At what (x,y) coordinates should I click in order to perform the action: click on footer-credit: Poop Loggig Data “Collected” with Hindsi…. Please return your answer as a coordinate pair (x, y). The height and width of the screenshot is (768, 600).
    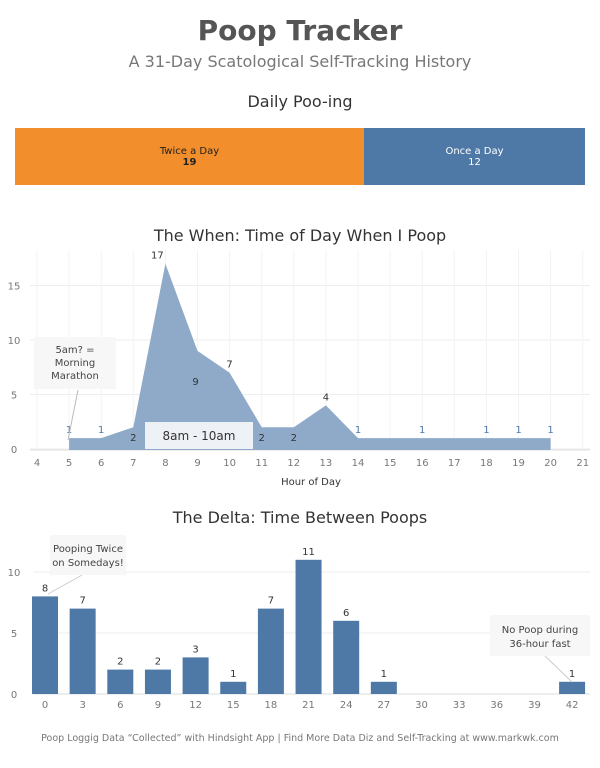
    Looking at the image, I should click on (300, 738).